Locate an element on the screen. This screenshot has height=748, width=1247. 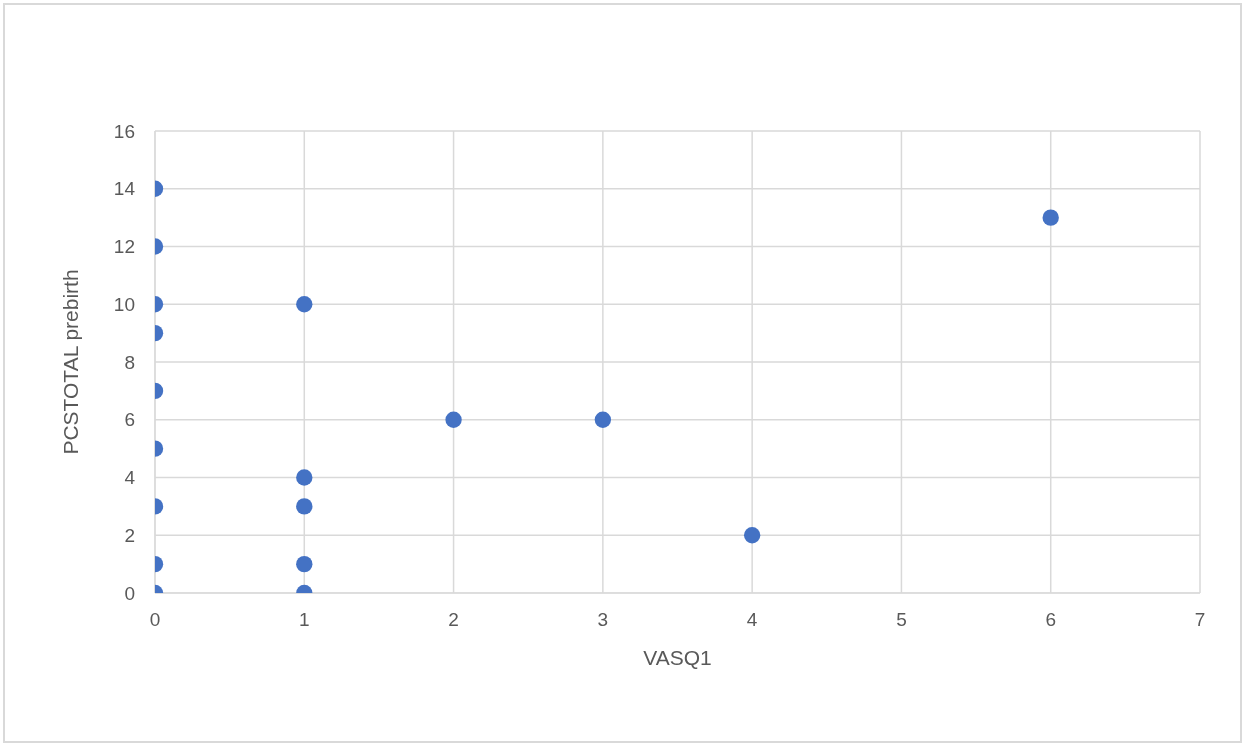
y-tick-label: 0 is located at coordinates (129, 593).